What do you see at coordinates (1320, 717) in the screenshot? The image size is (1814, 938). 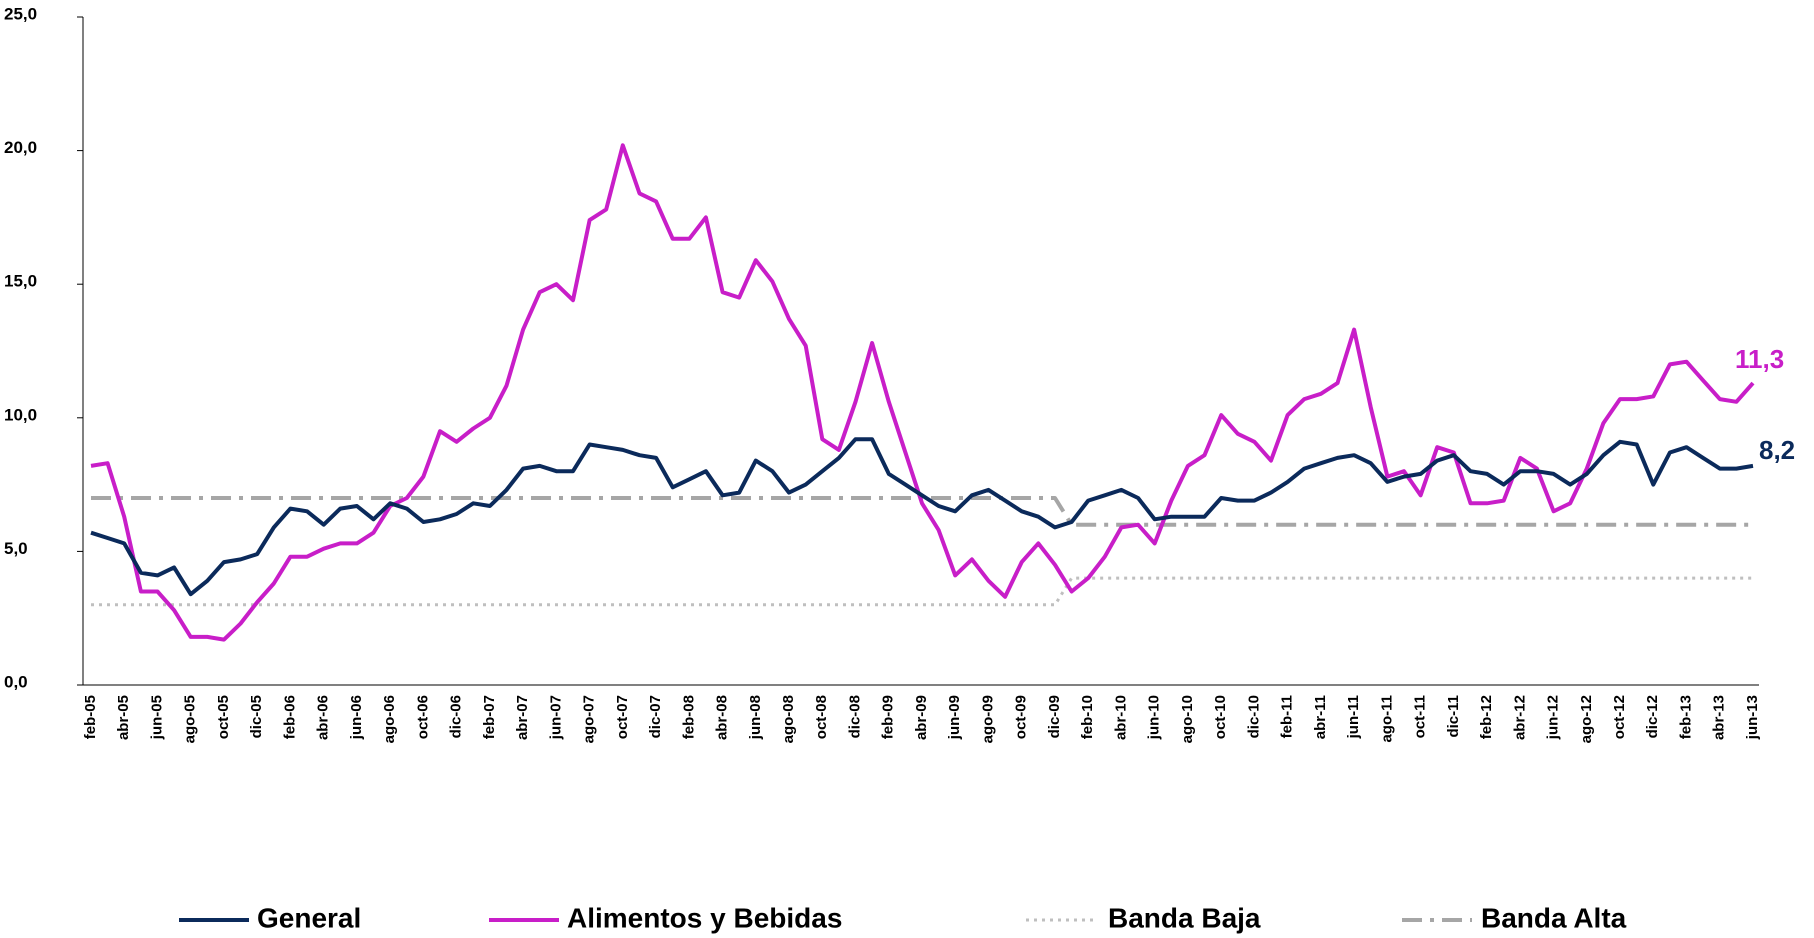 I see `x-tick-label: abr-11` at bounding box center [1320, 717].